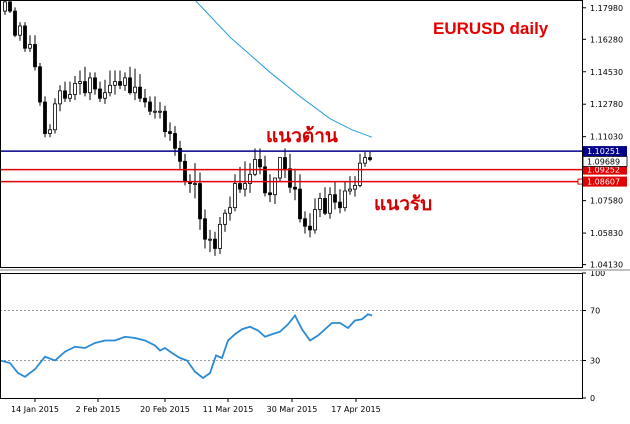 The image size is (630, 424). Describe the element at coordinates (606, 39) in the screenshot. I see `y-tick-label: 1.16280` at that location.